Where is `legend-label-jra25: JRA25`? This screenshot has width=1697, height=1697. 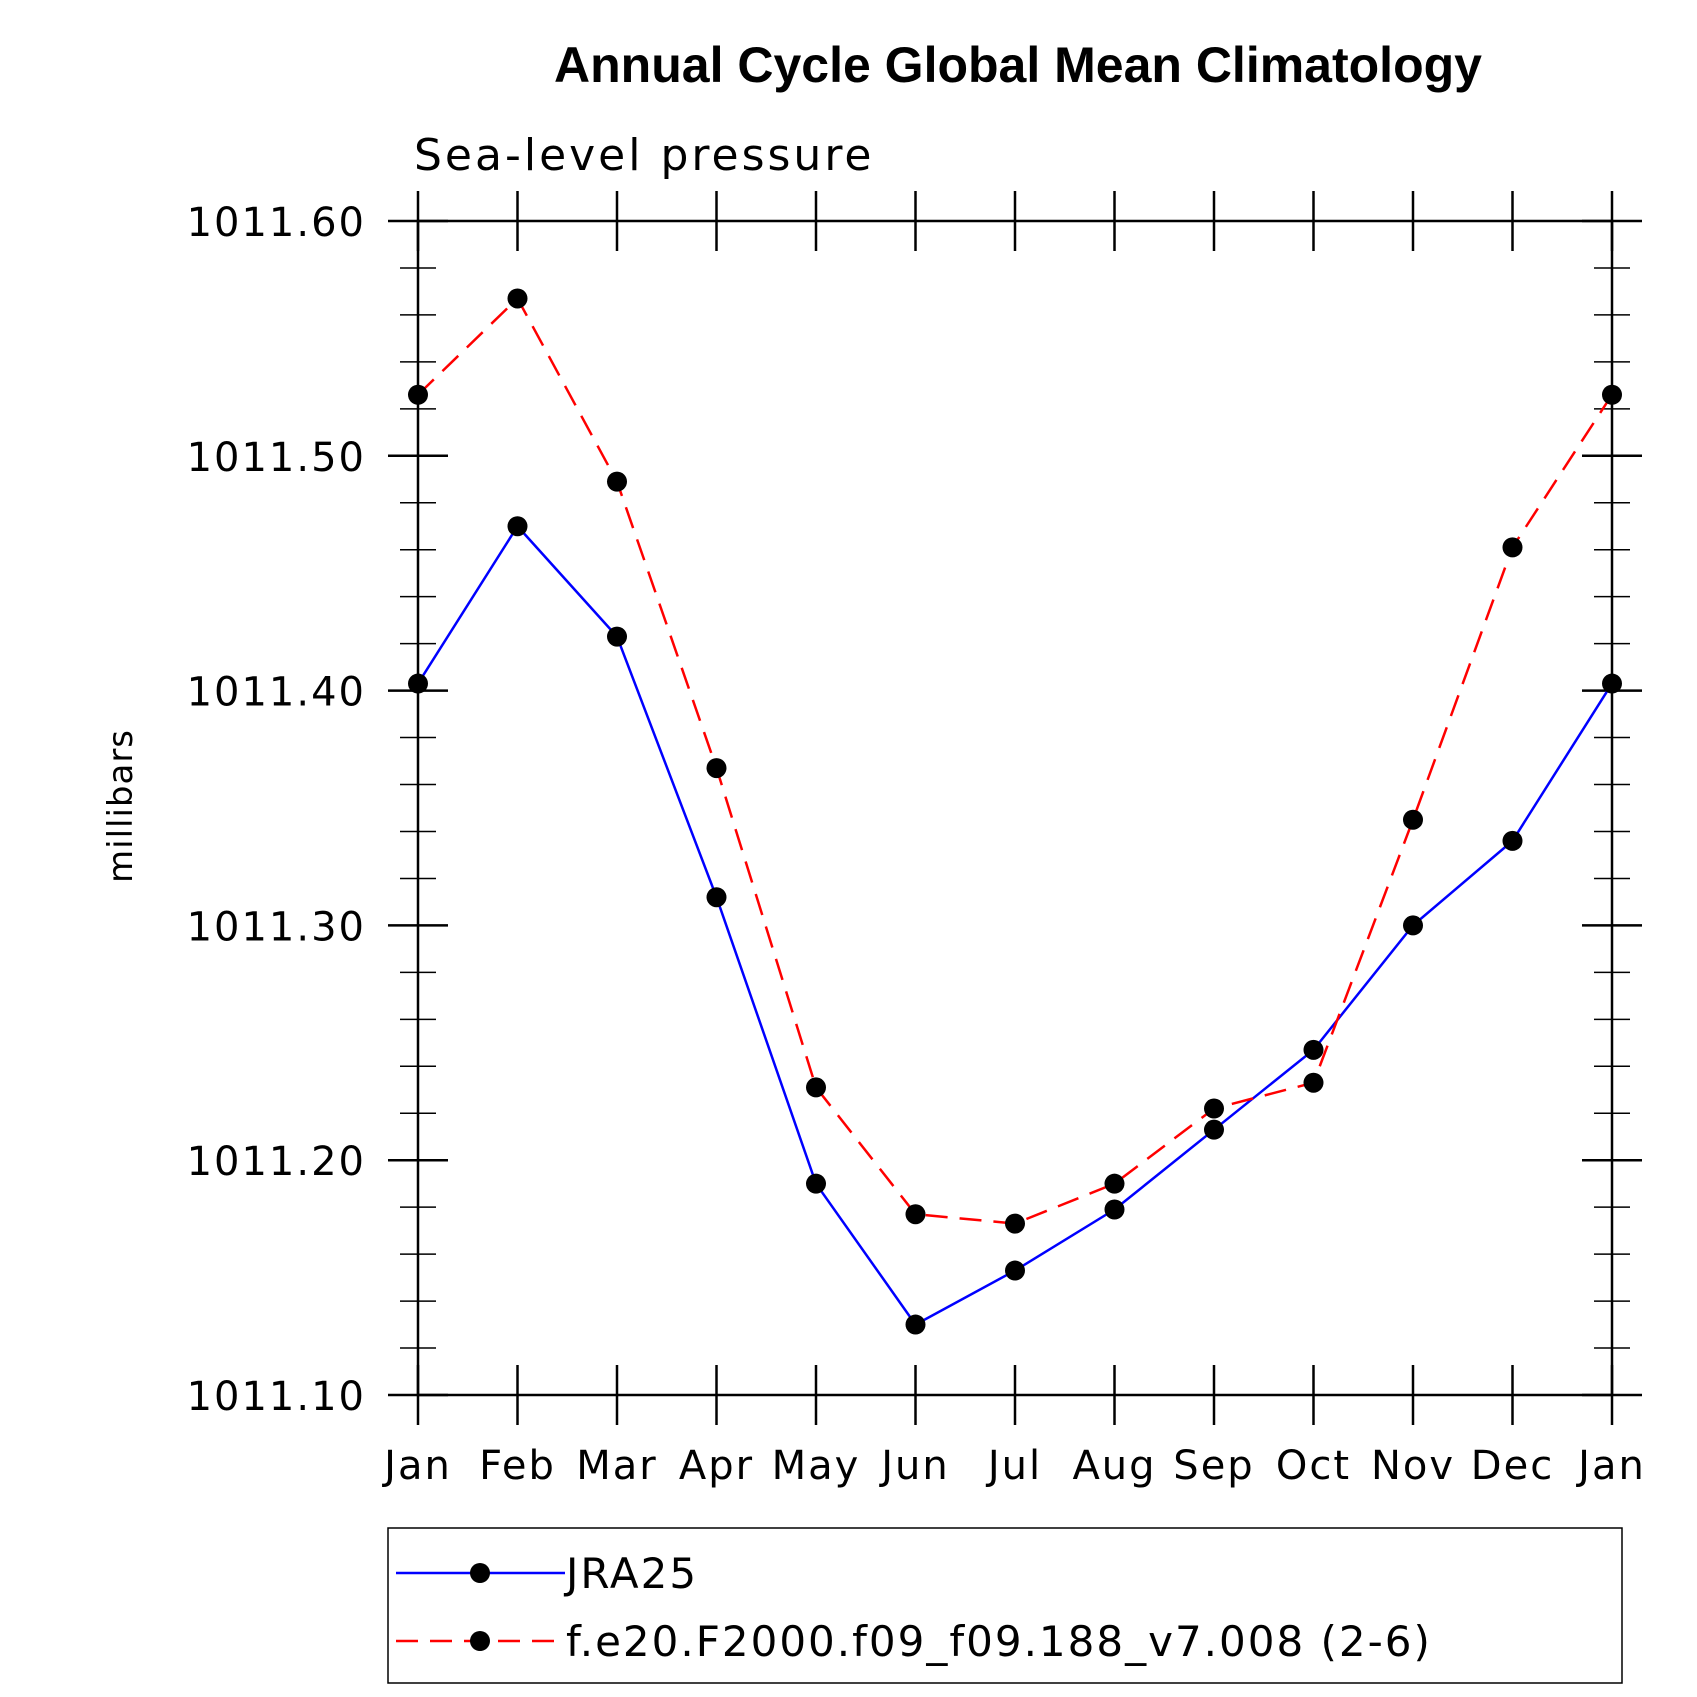 legend-label-jra25: JRA25 is located at coordinates (630, 1573).